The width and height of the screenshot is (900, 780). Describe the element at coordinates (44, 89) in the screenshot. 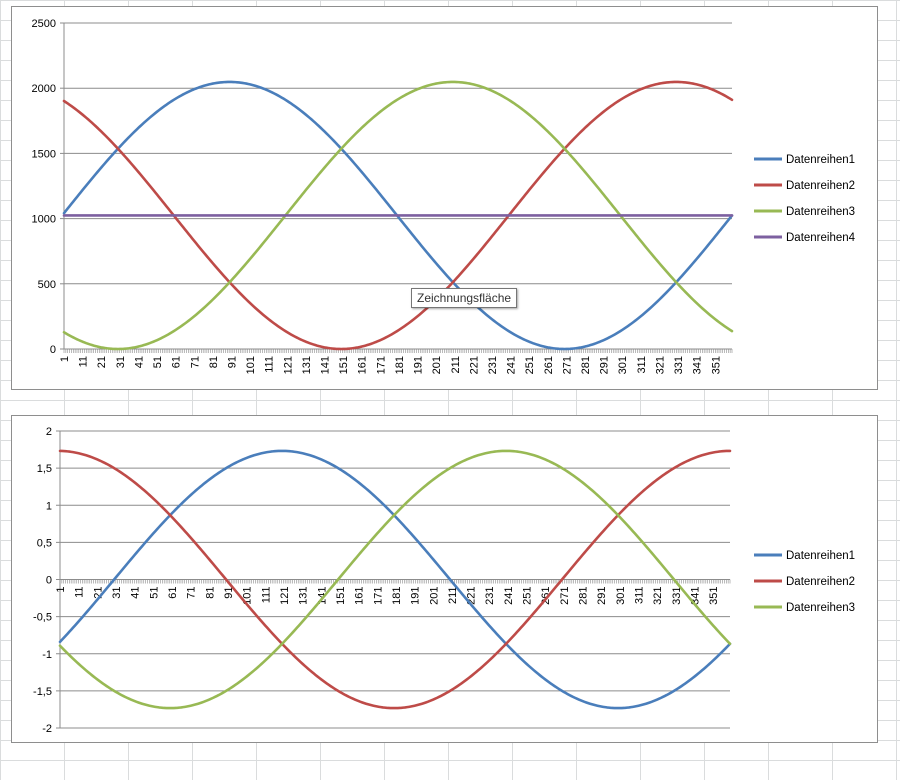

I see `y-tick-label: 2000` at that location.